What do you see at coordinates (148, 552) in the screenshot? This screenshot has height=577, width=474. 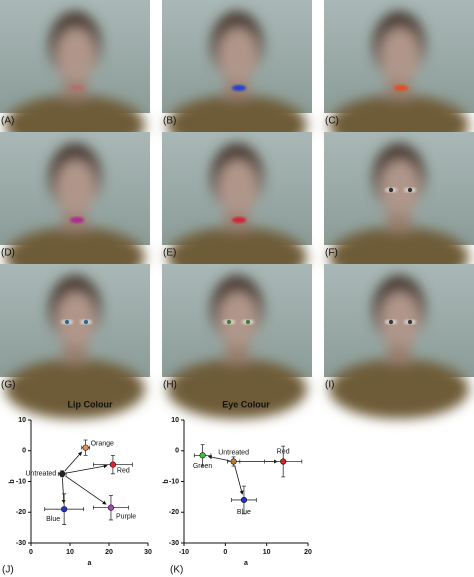 I see `x-tick-label: 30` at bounding box center [148, 552].